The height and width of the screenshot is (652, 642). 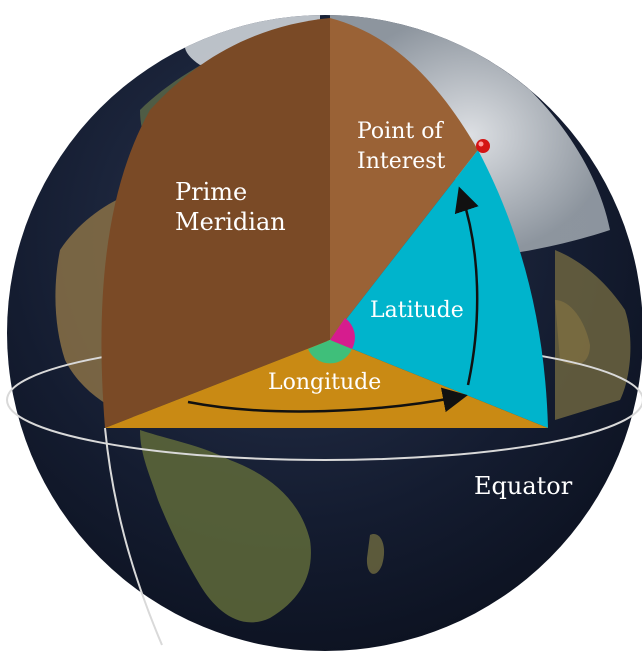 What do you see at coordinates (133, 536) in the screenshot?
I see `prime-meridian-line` at bounding box center [133, 536].